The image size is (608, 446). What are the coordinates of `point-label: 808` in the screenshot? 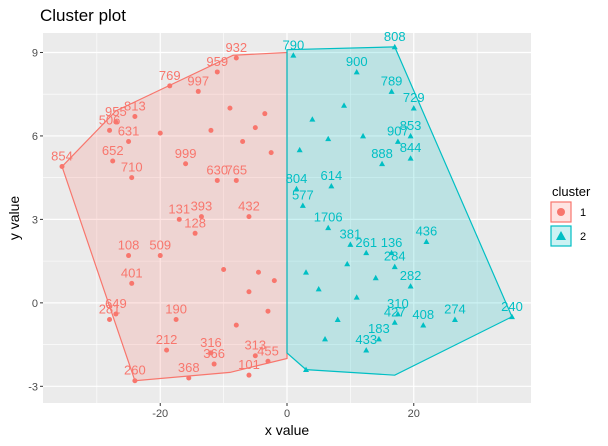 It's located at (395, 36).